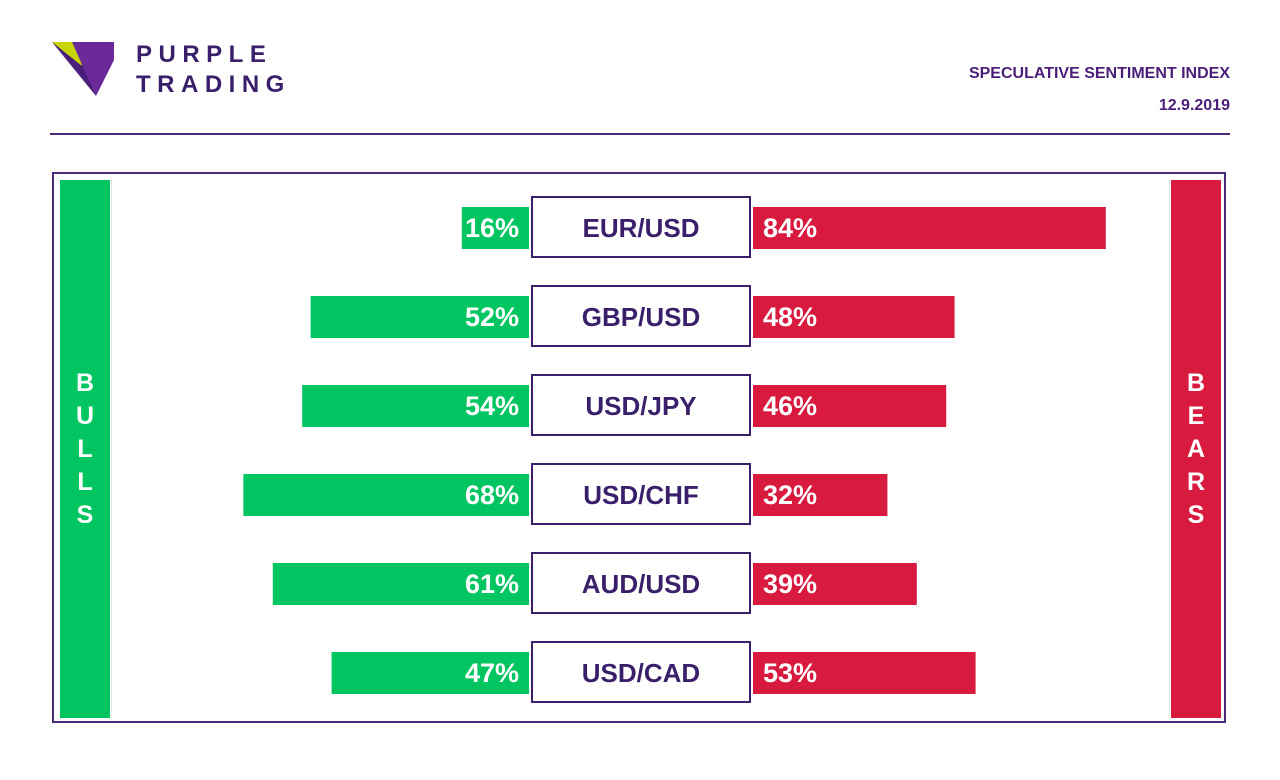 This screenshot has height=780, width=1280. What do you see at coordinates (790, 406) in the screenshot?
I see `bears-value-label: 46%` at bounding box center [790, 406].